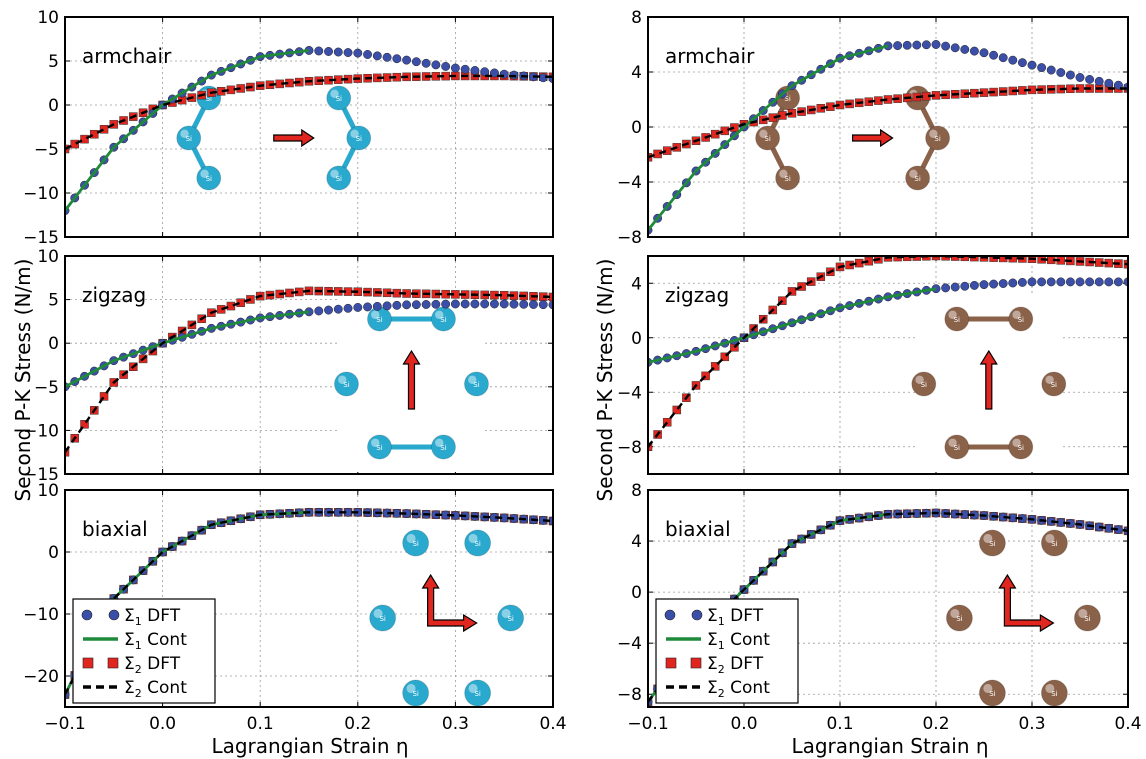  What do you see at coordinates (873, 365) in the screenshot?
I see `panel-right-zigzag: 4 0 −4 −8 Si Si Si Si Si Si zigzag` at bounding box center [873, 365].